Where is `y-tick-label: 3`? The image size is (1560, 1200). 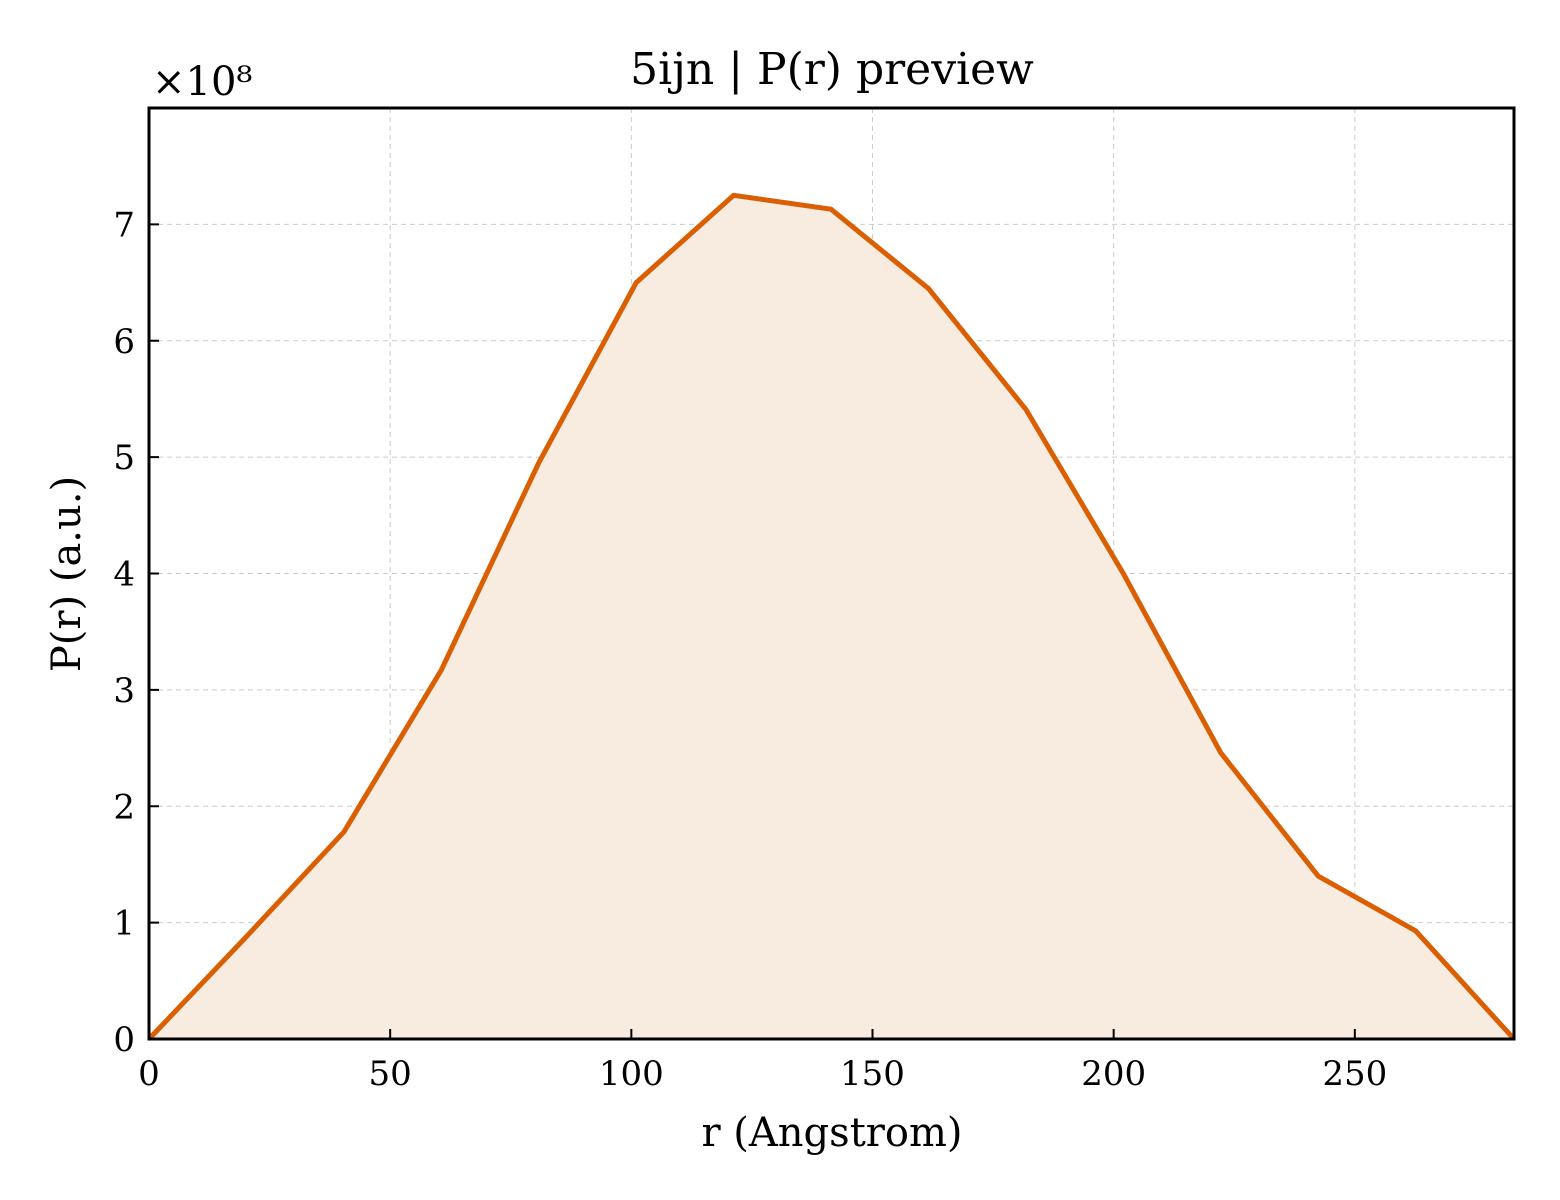 y-tick-label: 3 is located at coordinates (124, 691).